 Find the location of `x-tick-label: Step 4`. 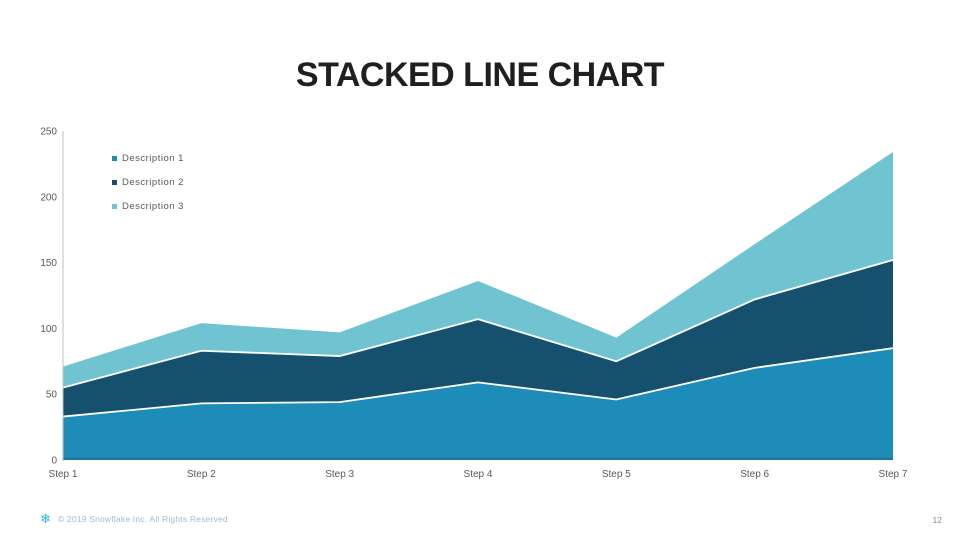

x-tick-label: Step 4 is located at coordinates (478, 474).